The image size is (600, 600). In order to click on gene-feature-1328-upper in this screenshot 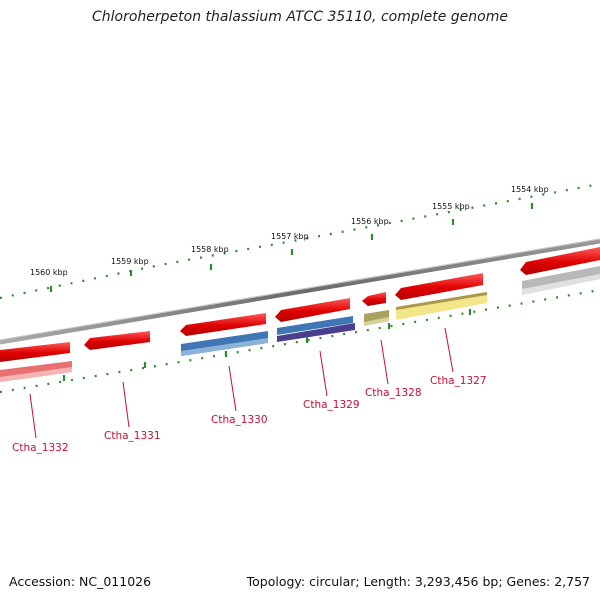, I will do `click(374, 299)`.